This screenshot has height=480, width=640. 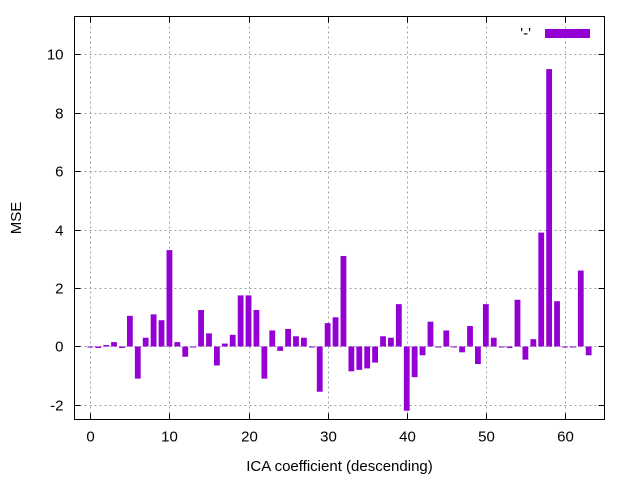 What do you see at coordinates (59, 231) in the screenshot?
I see `y-tick-label: 4` at bounding box center [59, 231].